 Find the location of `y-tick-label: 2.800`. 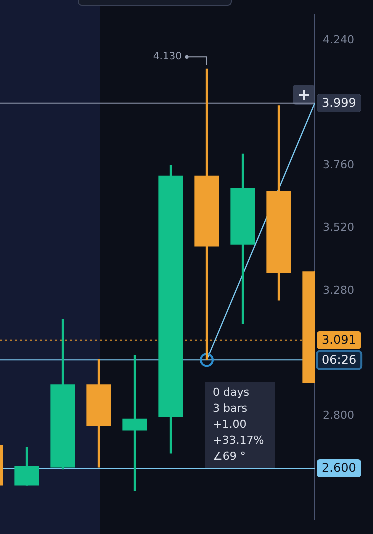

y-tick-label: 2.800 is located at coordinates (338, 415).